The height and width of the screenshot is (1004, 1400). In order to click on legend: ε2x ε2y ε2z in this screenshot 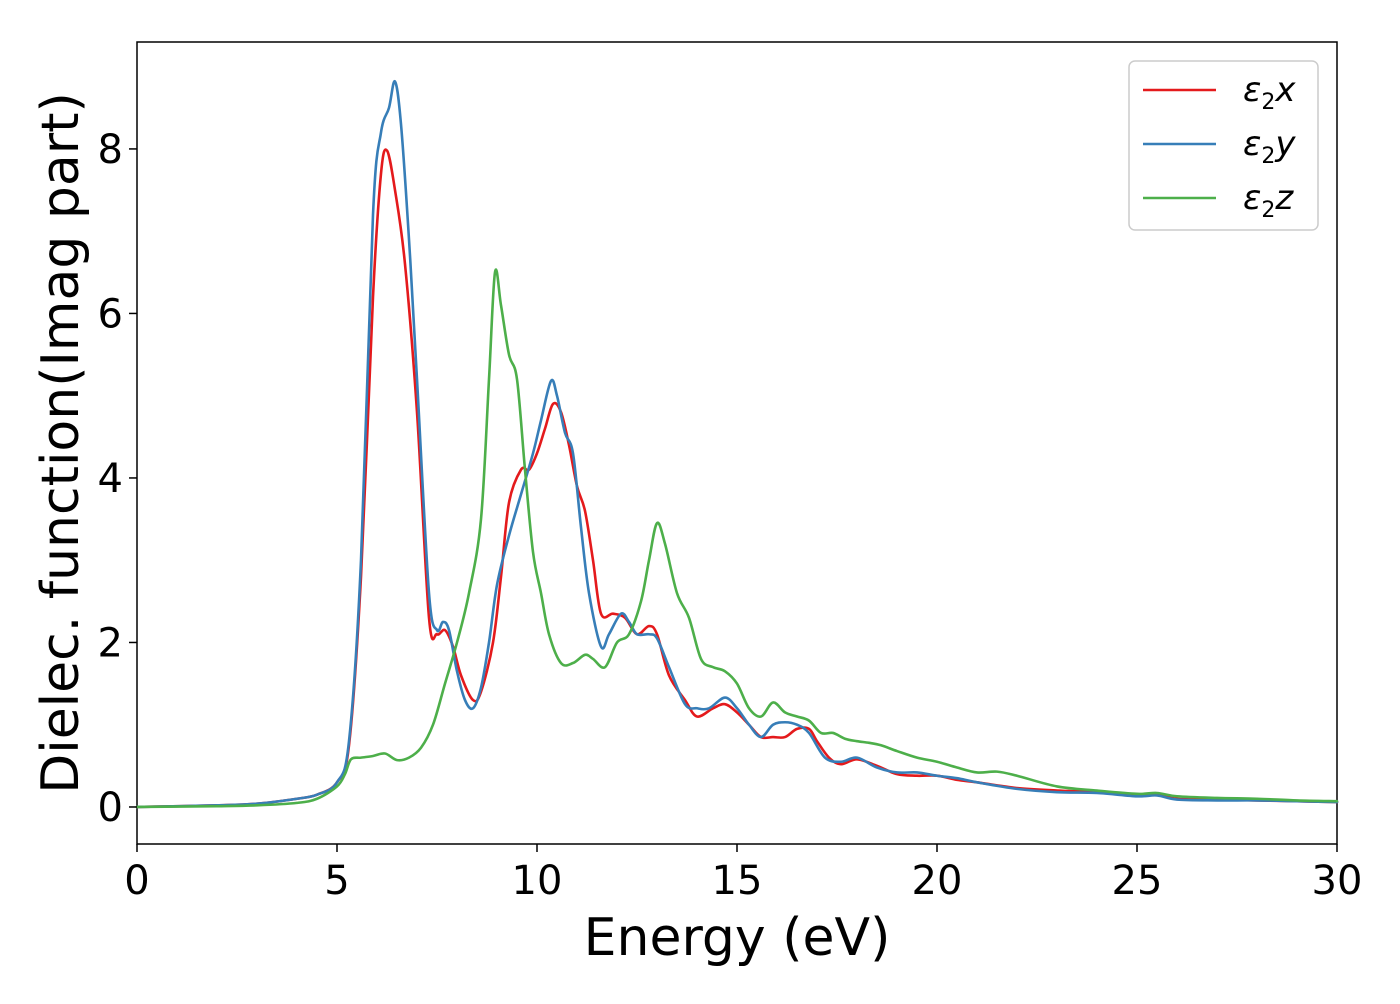, I will do `click(1223, 145)`.